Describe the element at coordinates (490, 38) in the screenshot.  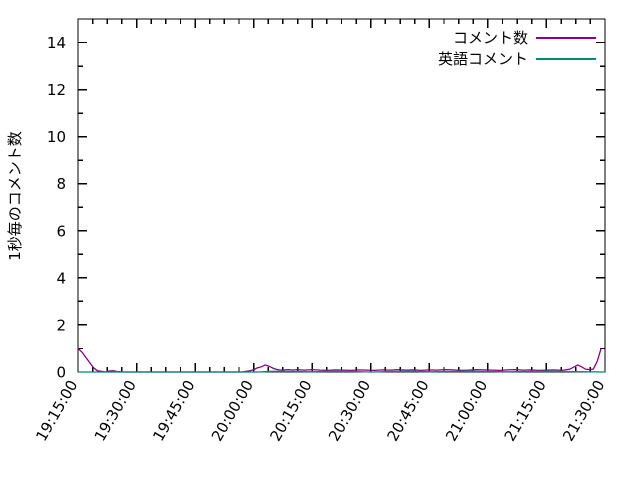
I see `legend-label-1: コメント数` at that location.